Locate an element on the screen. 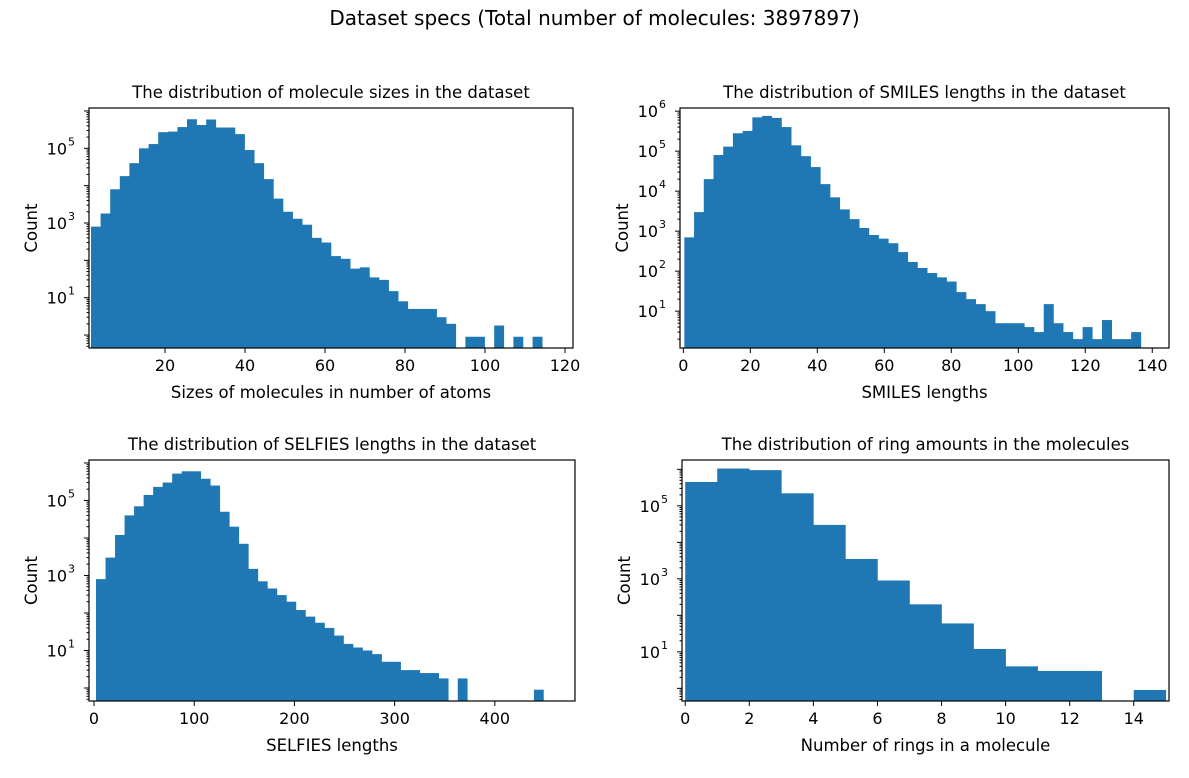 This screenshot has width=1189, height=778. y-axis-label: Count is located at coordinates (622, 228).